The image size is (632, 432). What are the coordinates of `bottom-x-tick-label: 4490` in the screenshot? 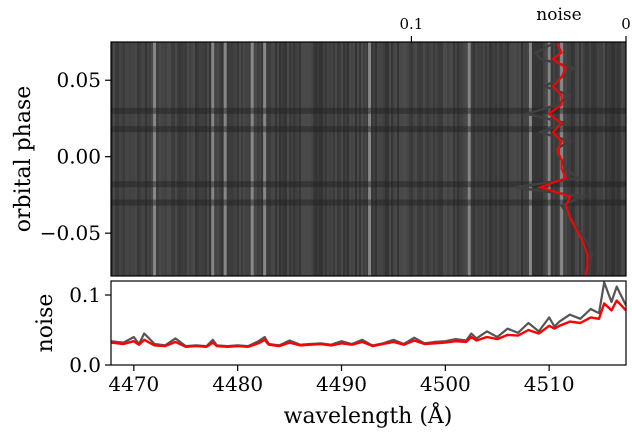 It's located at (341, 384).